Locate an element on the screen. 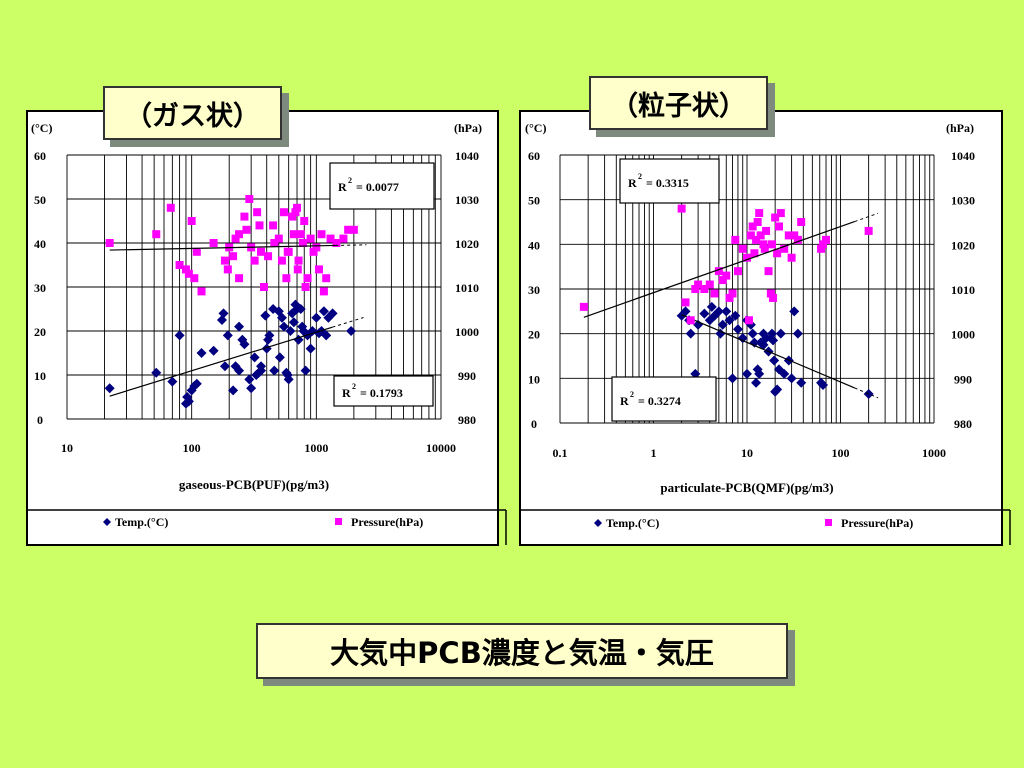 The height and width of the screenshot is (768, 1024). y-left-tick-label: 0 is located at coordinates (534, 424).